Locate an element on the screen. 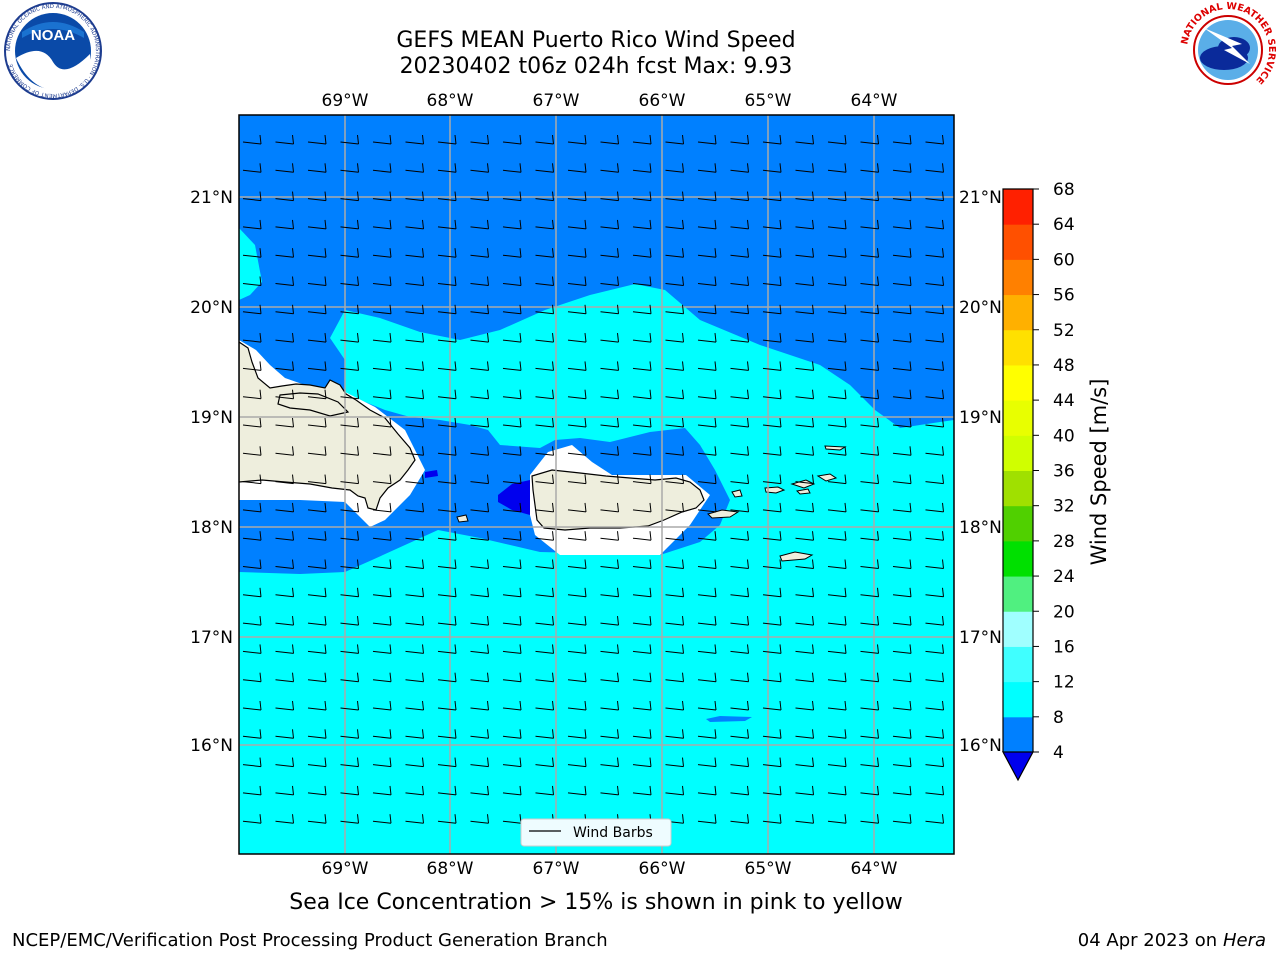 The image size is (1280, 960). wind-barbs-legend: Wind Barbs is located at coordinates (596, 832).